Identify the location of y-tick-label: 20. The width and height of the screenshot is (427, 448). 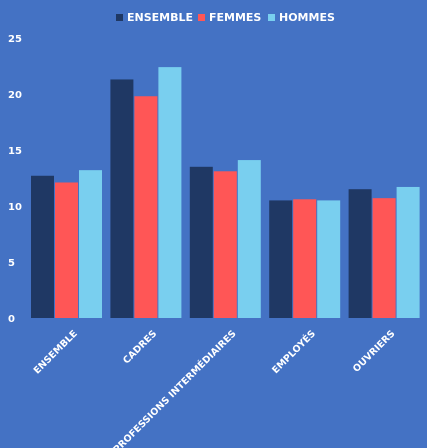
(15, 95).